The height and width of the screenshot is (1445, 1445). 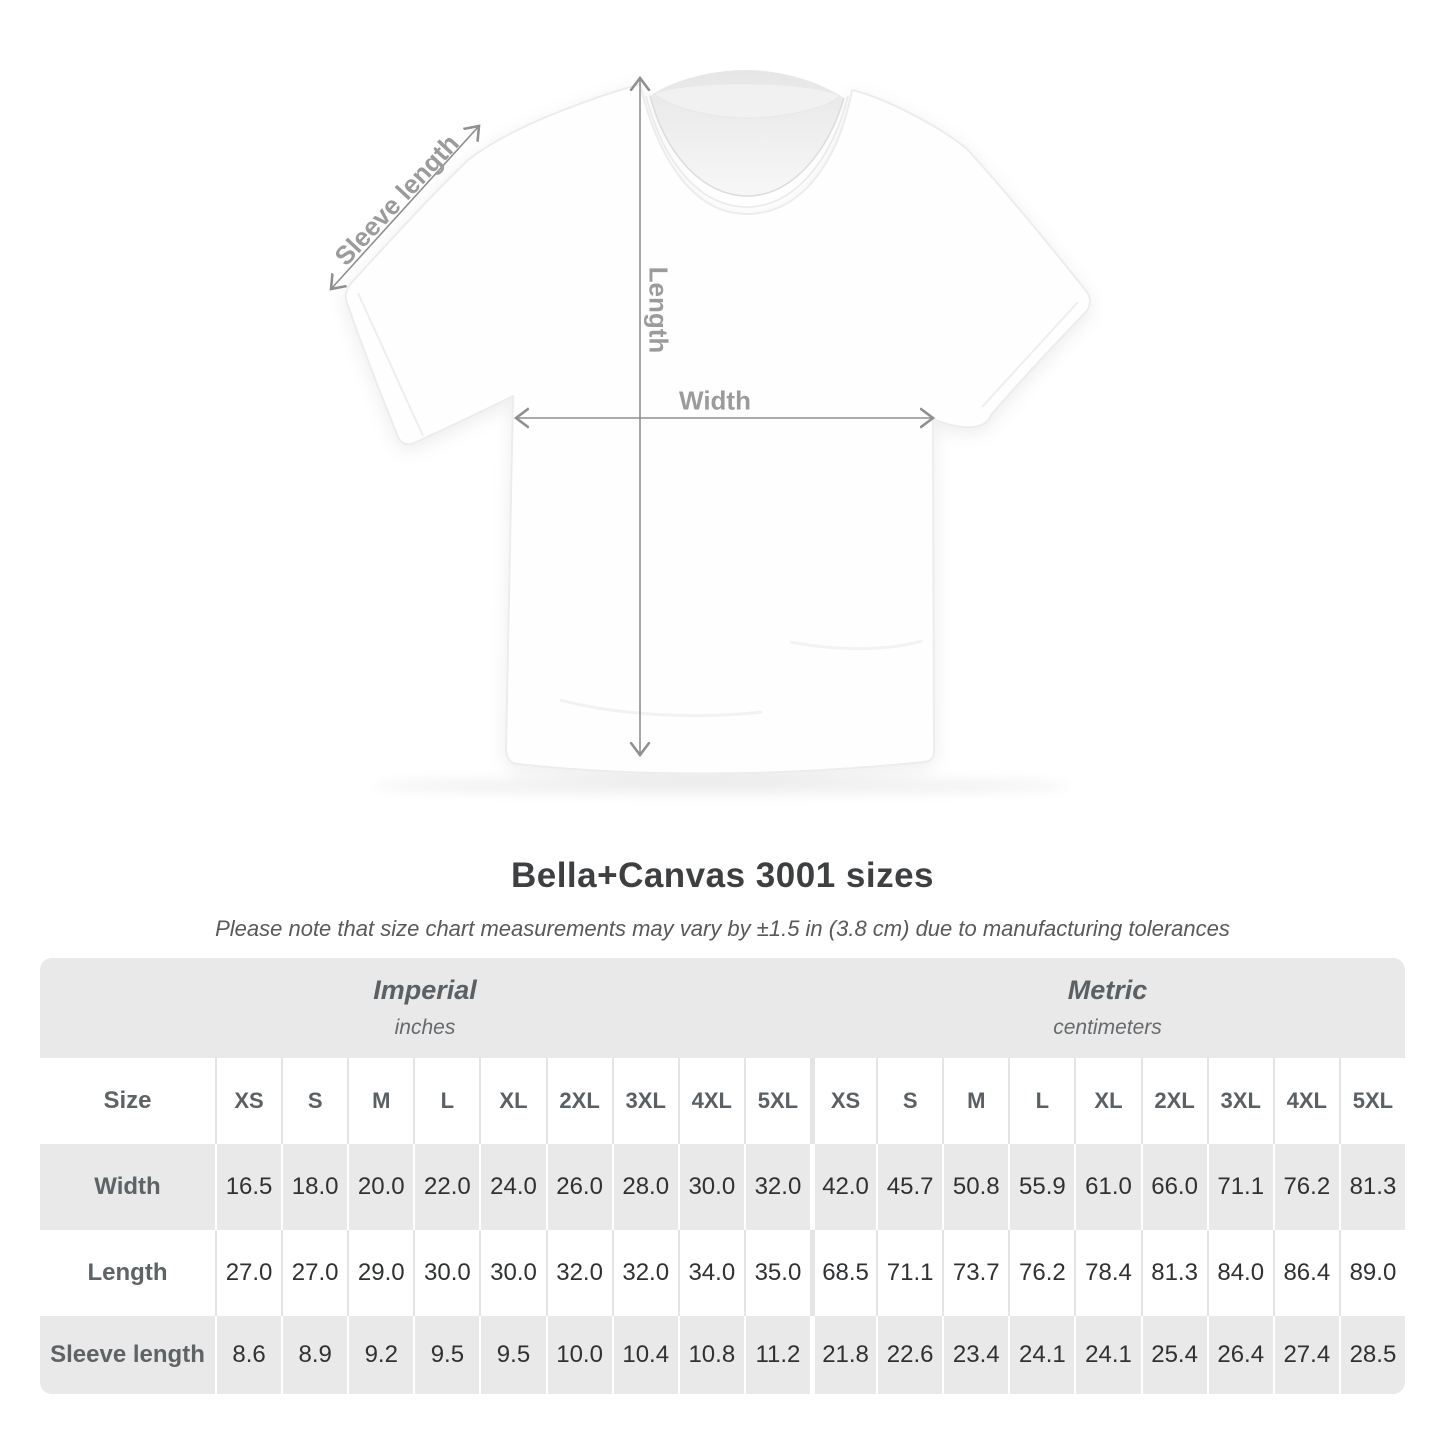 I want to click on value-cell: 16.5, so click(x=248, y=1187).